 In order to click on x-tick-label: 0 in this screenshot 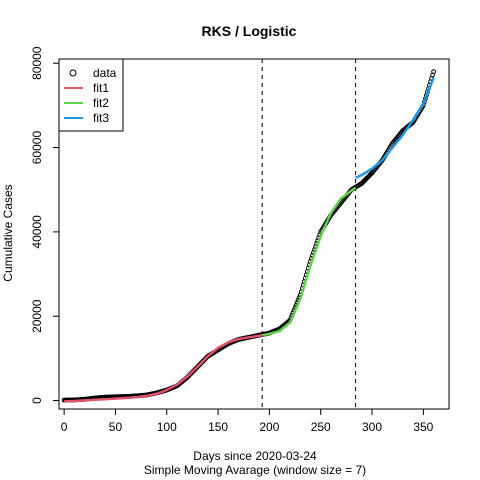, I will do `click(64, 427)`.